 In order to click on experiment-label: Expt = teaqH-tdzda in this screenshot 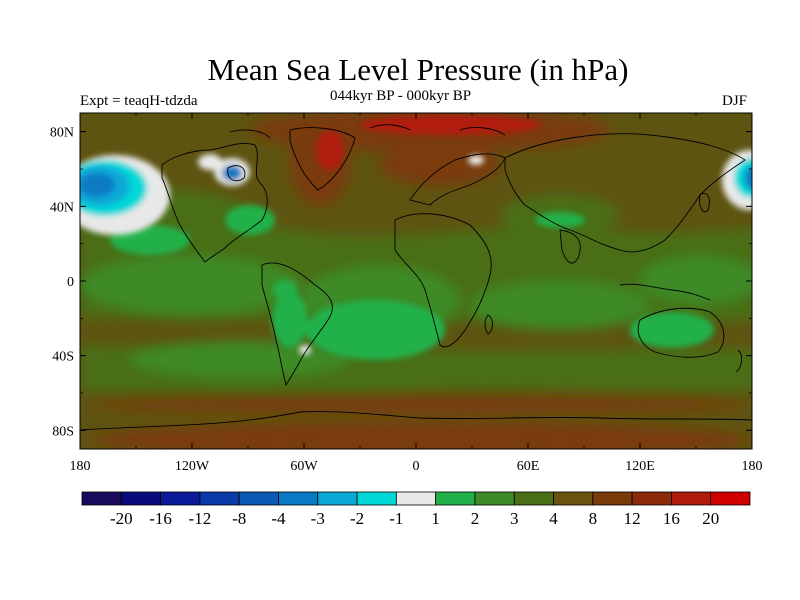, I will do `click(139, 101)`.